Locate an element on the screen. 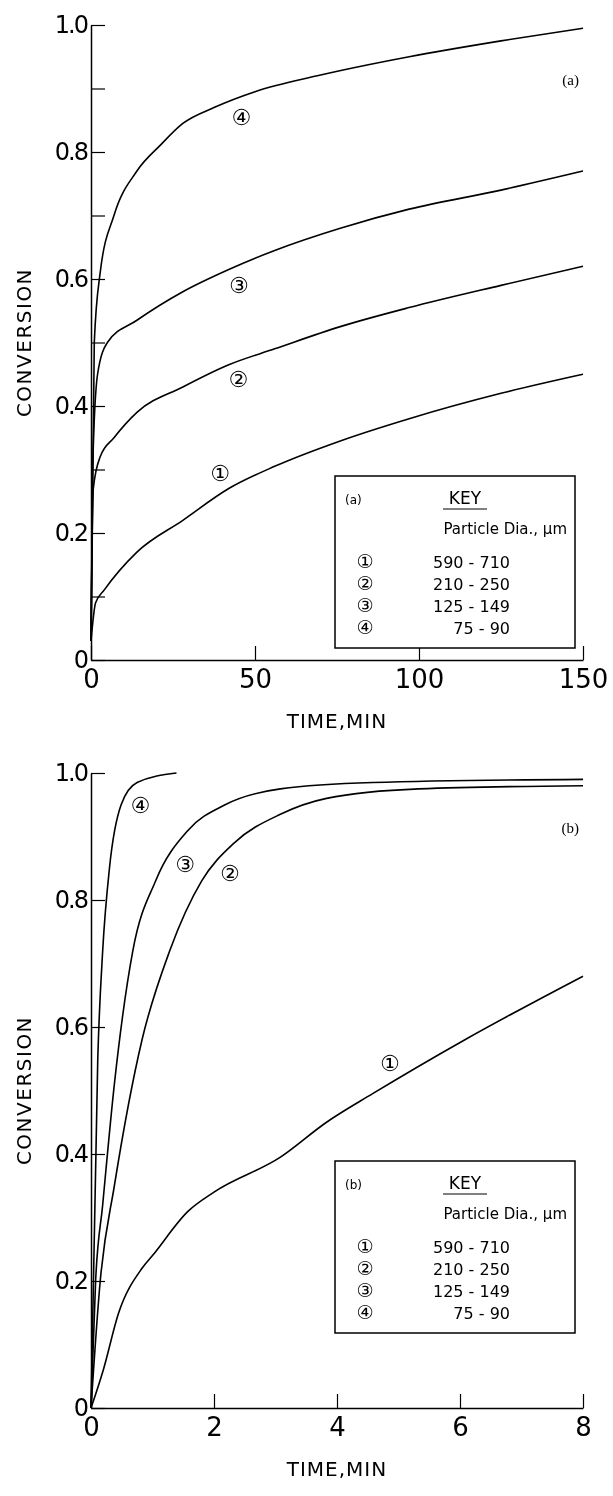 Image resolution: width=613 pixels, height=1496 pixels. x-tick-label: 8 is located at coordinates (583, 1427).